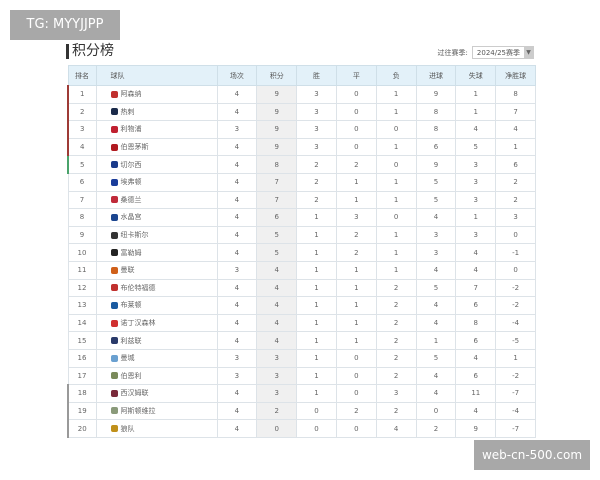 The image size is (600, 480). I want to click on team-cell: 埃弗顿, so click(156, 182).